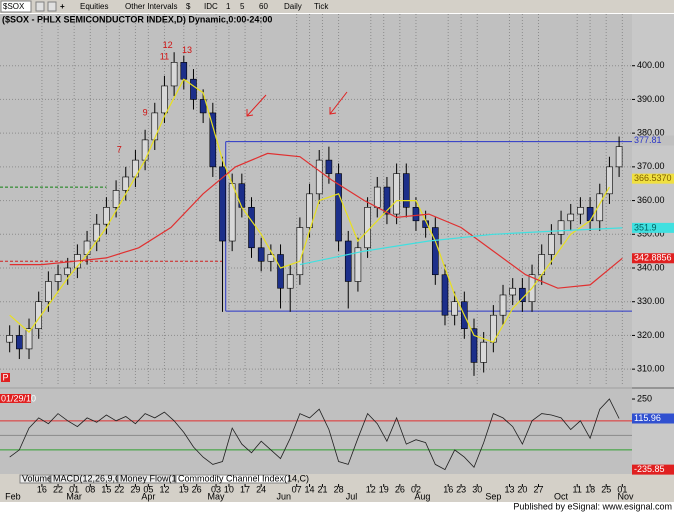 The image size is (674, 513). Describe the element at coordinates (422, 496) in the screenshot. I see `month-label: Aug` at that location.